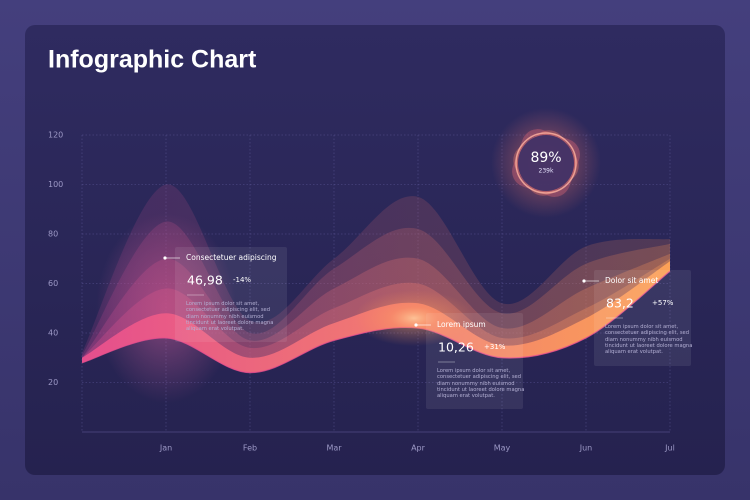  What do you see at coordinates (669, 448) in the screenshot?
I see `x-tick-label: Jul` at bounding box center [669, 448].